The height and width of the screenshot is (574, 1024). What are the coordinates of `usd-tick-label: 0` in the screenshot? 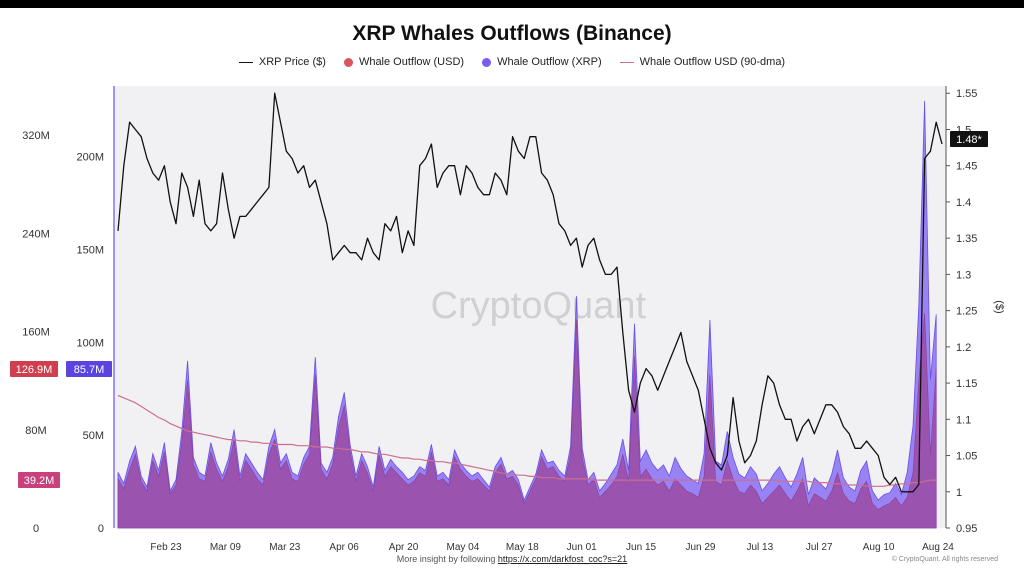 It's located at (36, 529).